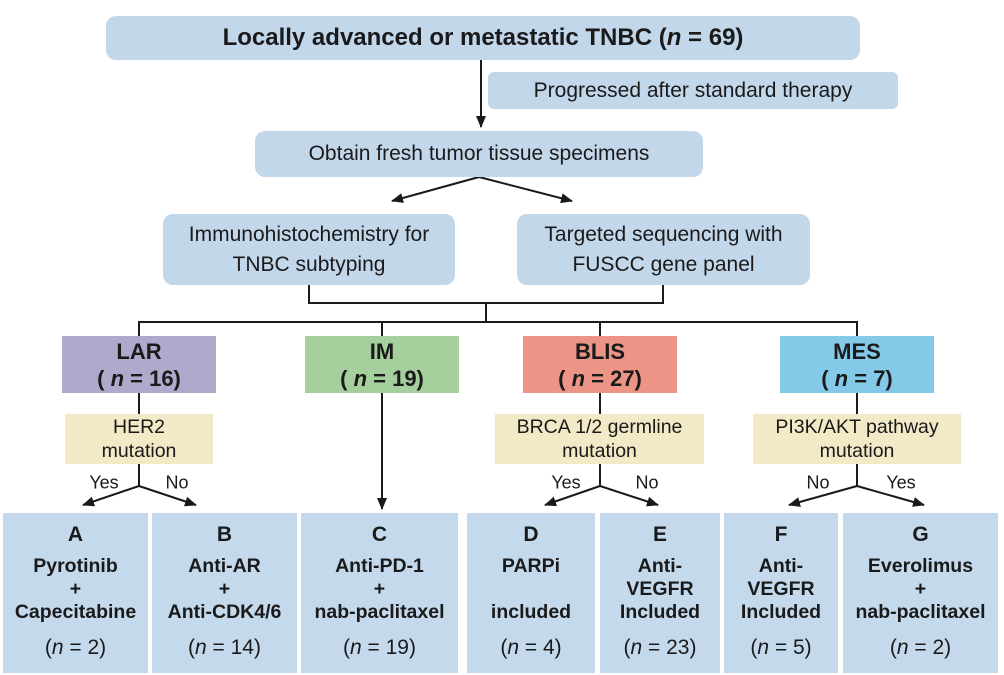 The width and height of the screenshot is (1004, 675). I want to click on arm-c-letter: C, so click(379, 534).